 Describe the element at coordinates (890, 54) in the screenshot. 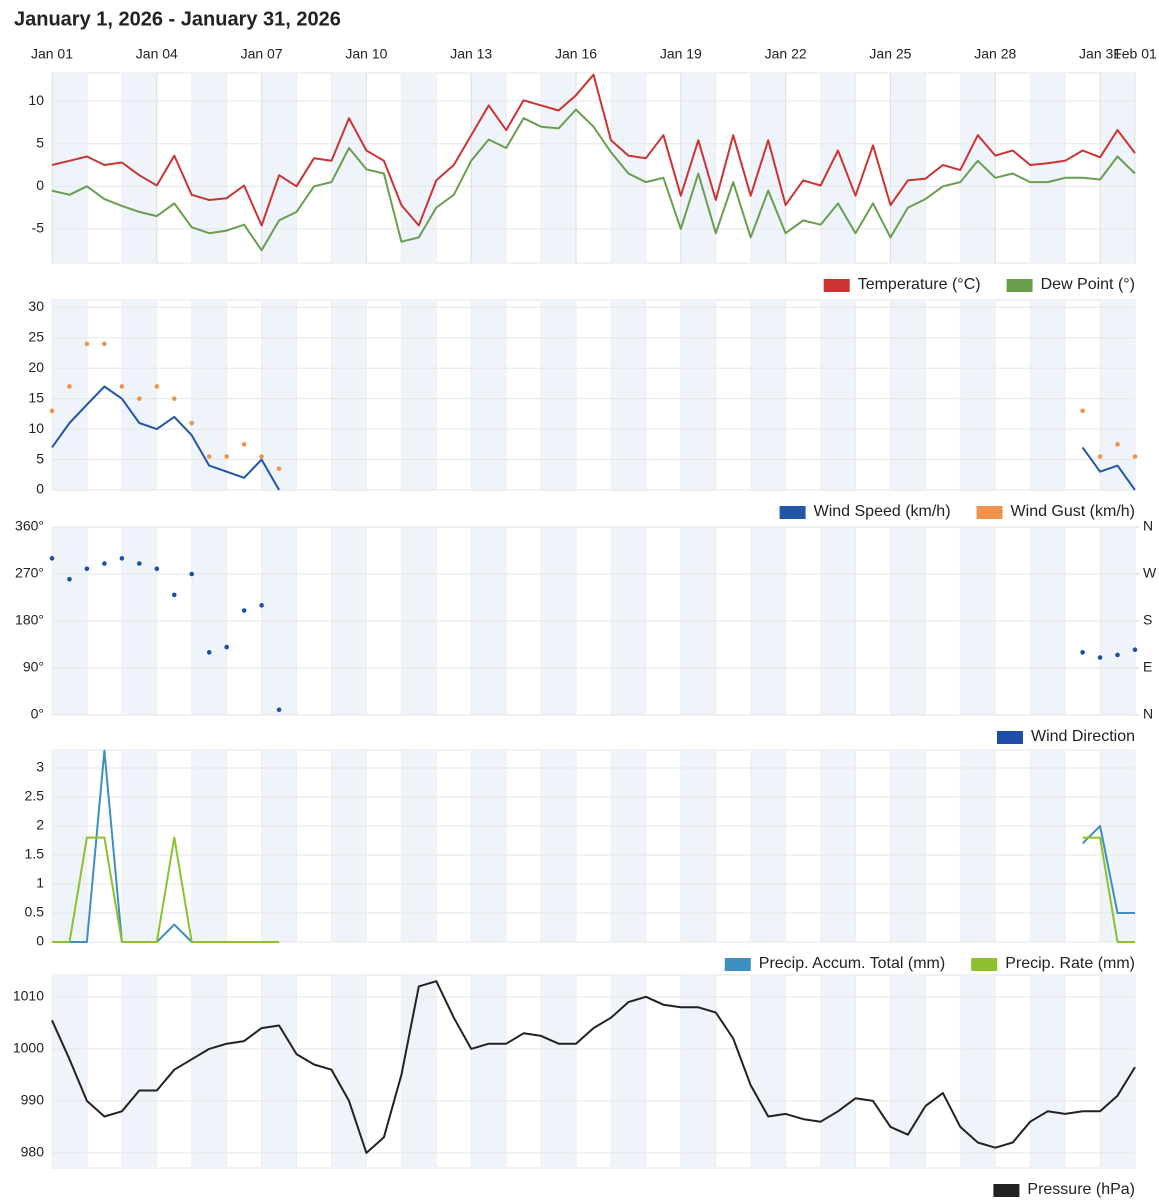

I see `x-tick-label: Jan 25` at that location.